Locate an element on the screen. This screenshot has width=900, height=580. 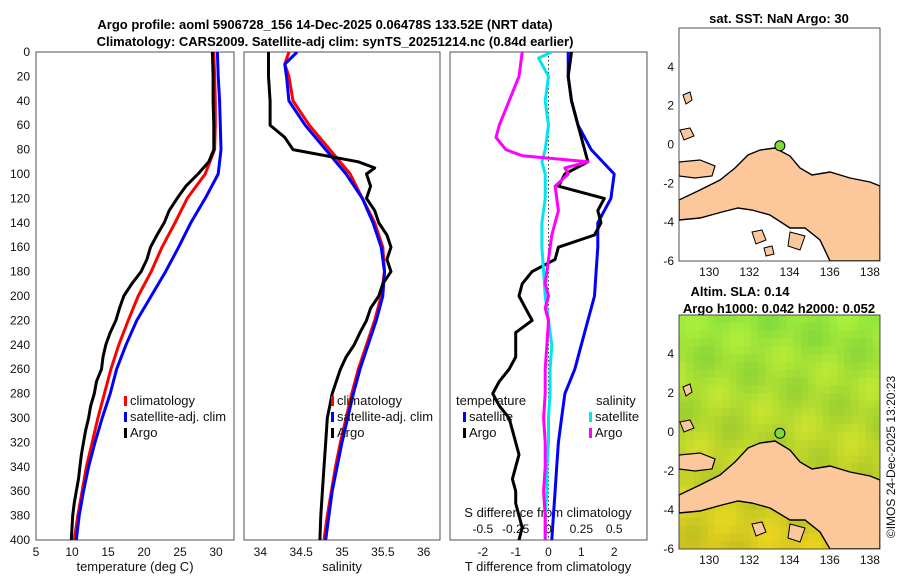
lat-tick-label: -2 is located at coordinates (668, 471).